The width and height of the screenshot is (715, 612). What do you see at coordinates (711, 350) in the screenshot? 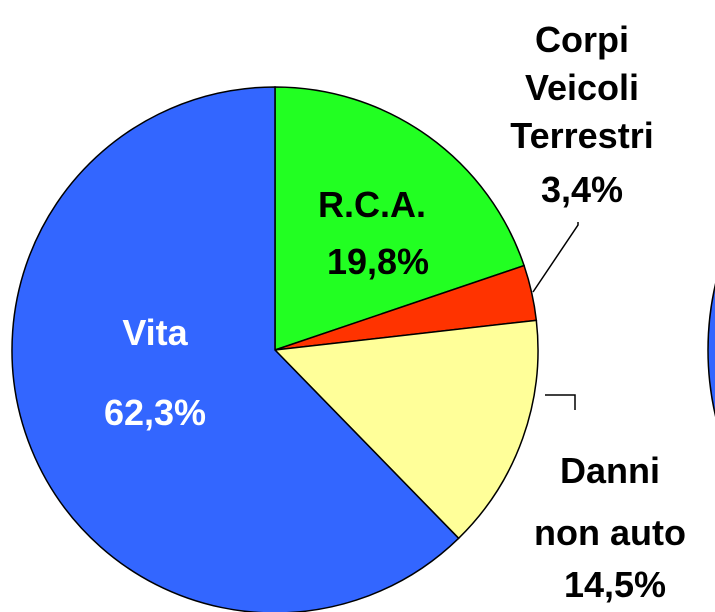
I see `neighbor-pie` at bounding box center [711, 350].